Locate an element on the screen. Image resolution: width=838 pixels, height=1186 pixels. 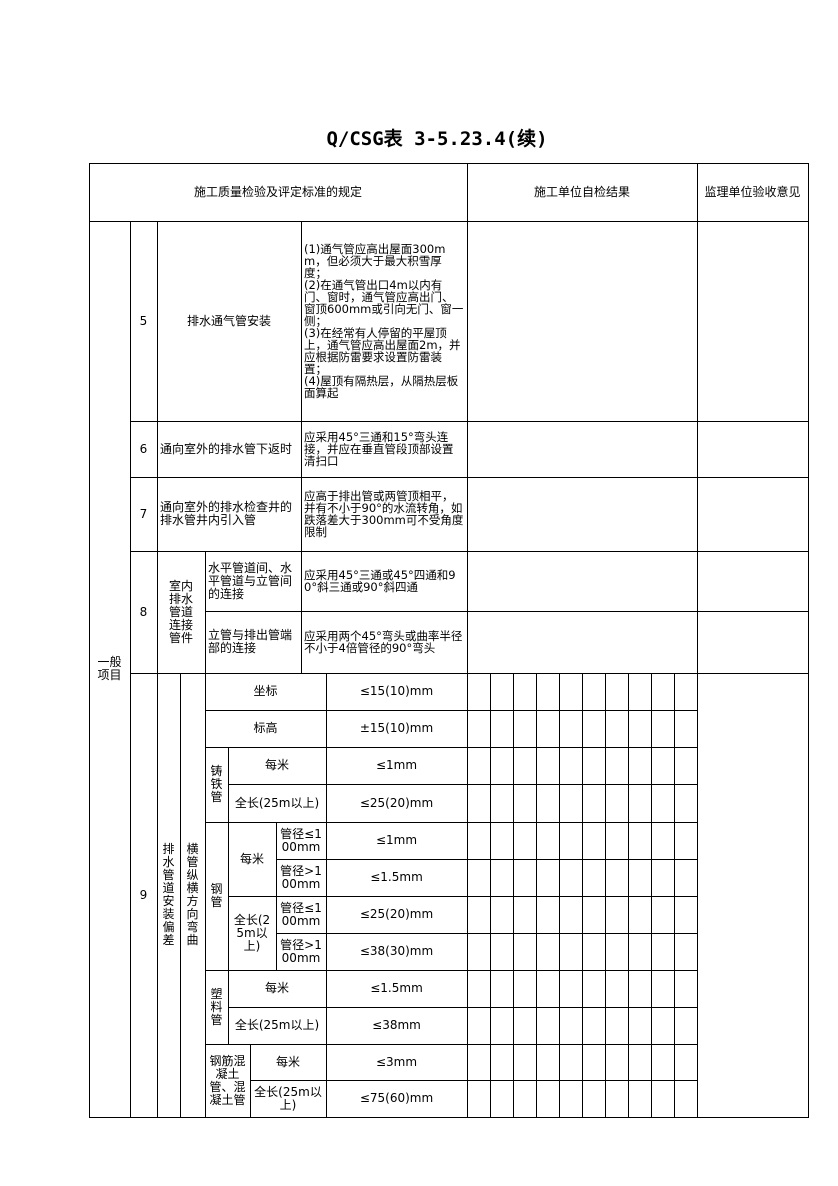
check-item: 每米 is located at coordinates (288, 1062).